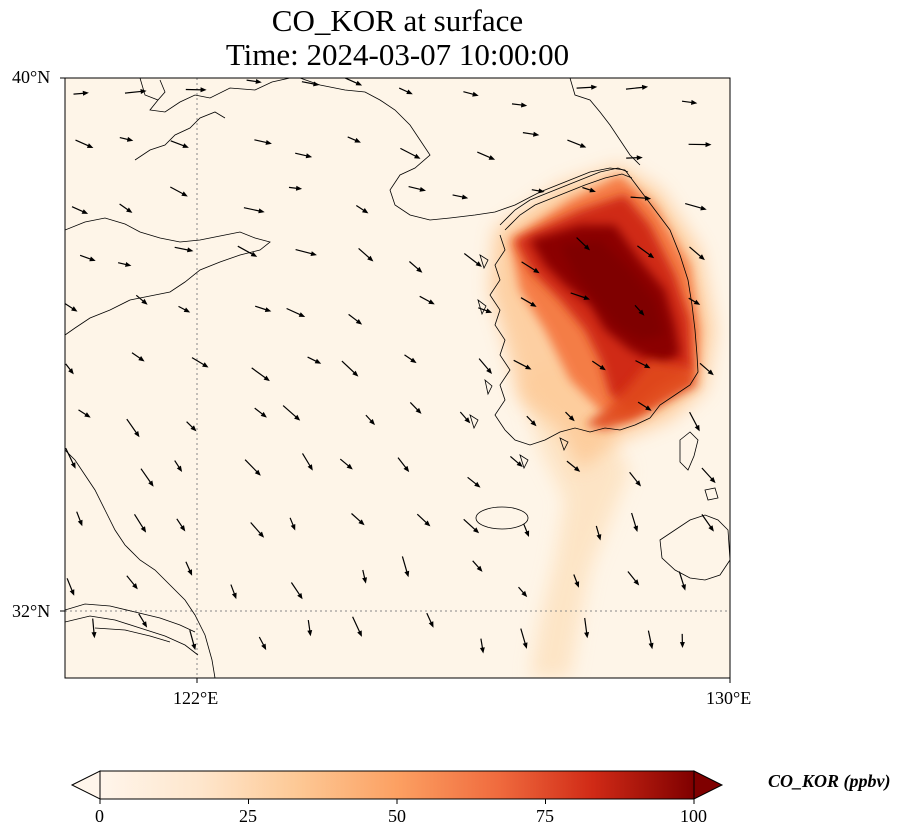 This screenshot has height=836, width=920. Describe the element at coordinates (708, 785) in the screenshot. I see `colorbar-extend-high` at that location.